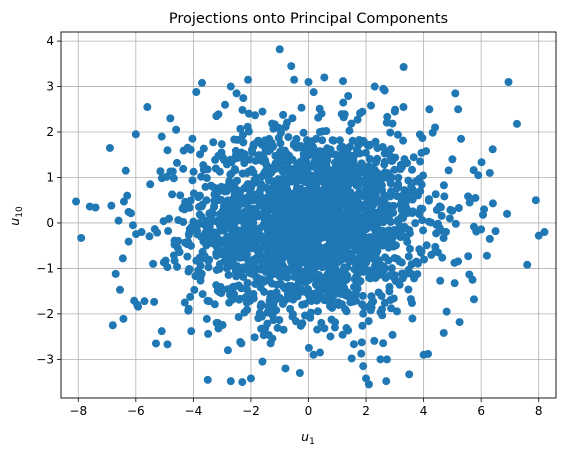 The width and height of the screenshot is (566, 455). I want to click on x-tick-label: −6, so click(136, 411).